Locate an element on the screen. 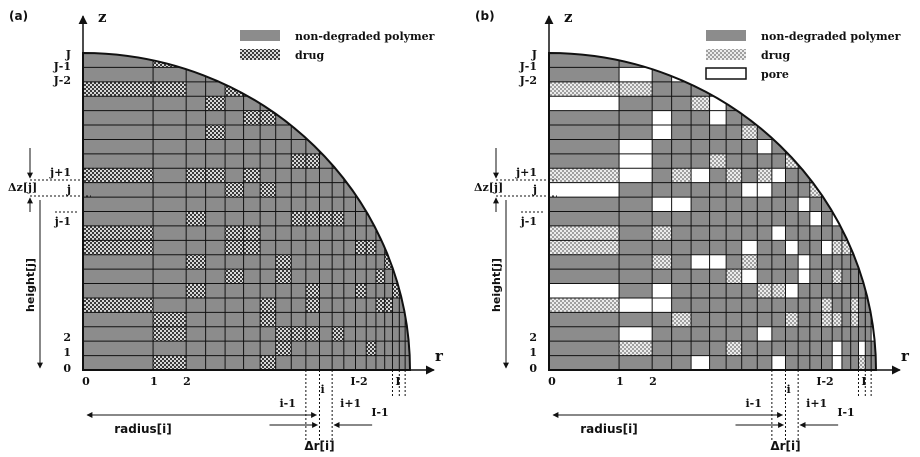 The height and width of the screenshot is (457, 920). row-label: j-1 is located at coordinates (62, 221).